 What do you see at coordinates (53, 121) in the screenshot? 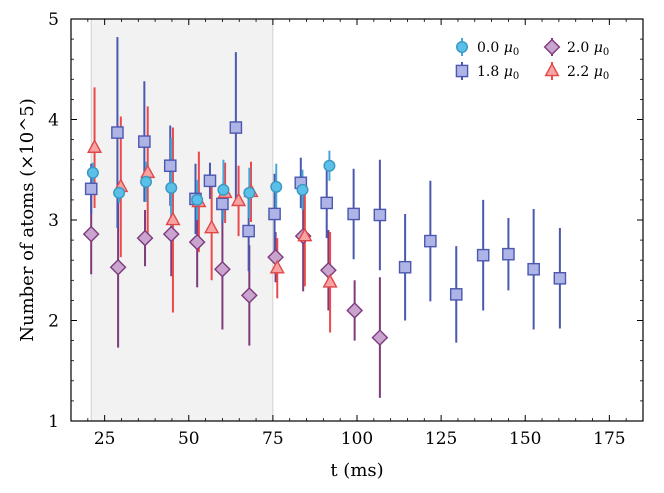
I see `y-tick-label: 4` at bounding box center [53, 121].